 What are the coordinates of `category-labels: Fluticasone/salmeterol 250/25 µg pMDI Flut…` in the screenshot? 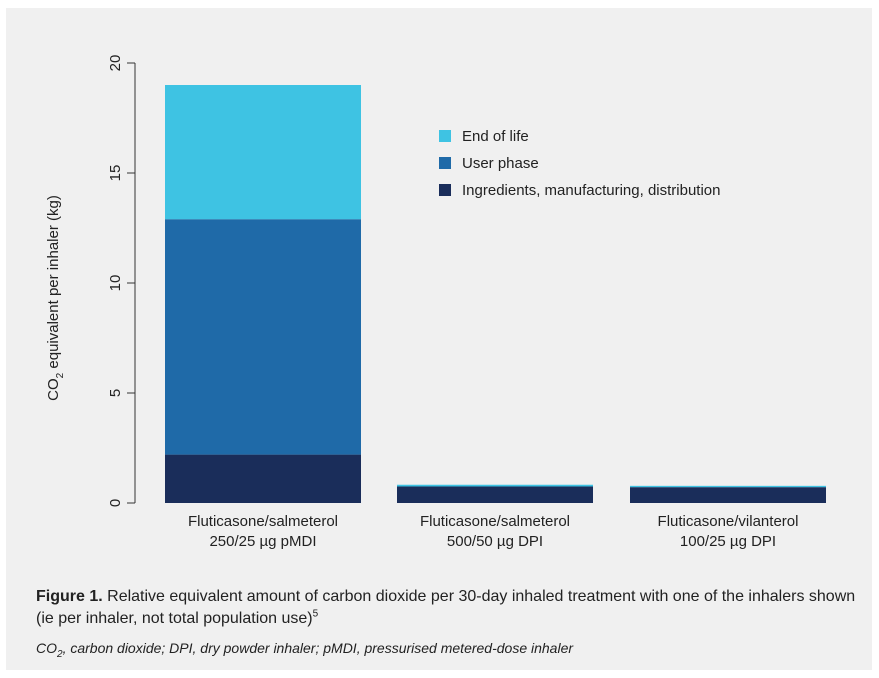 It's located at (493, 531).